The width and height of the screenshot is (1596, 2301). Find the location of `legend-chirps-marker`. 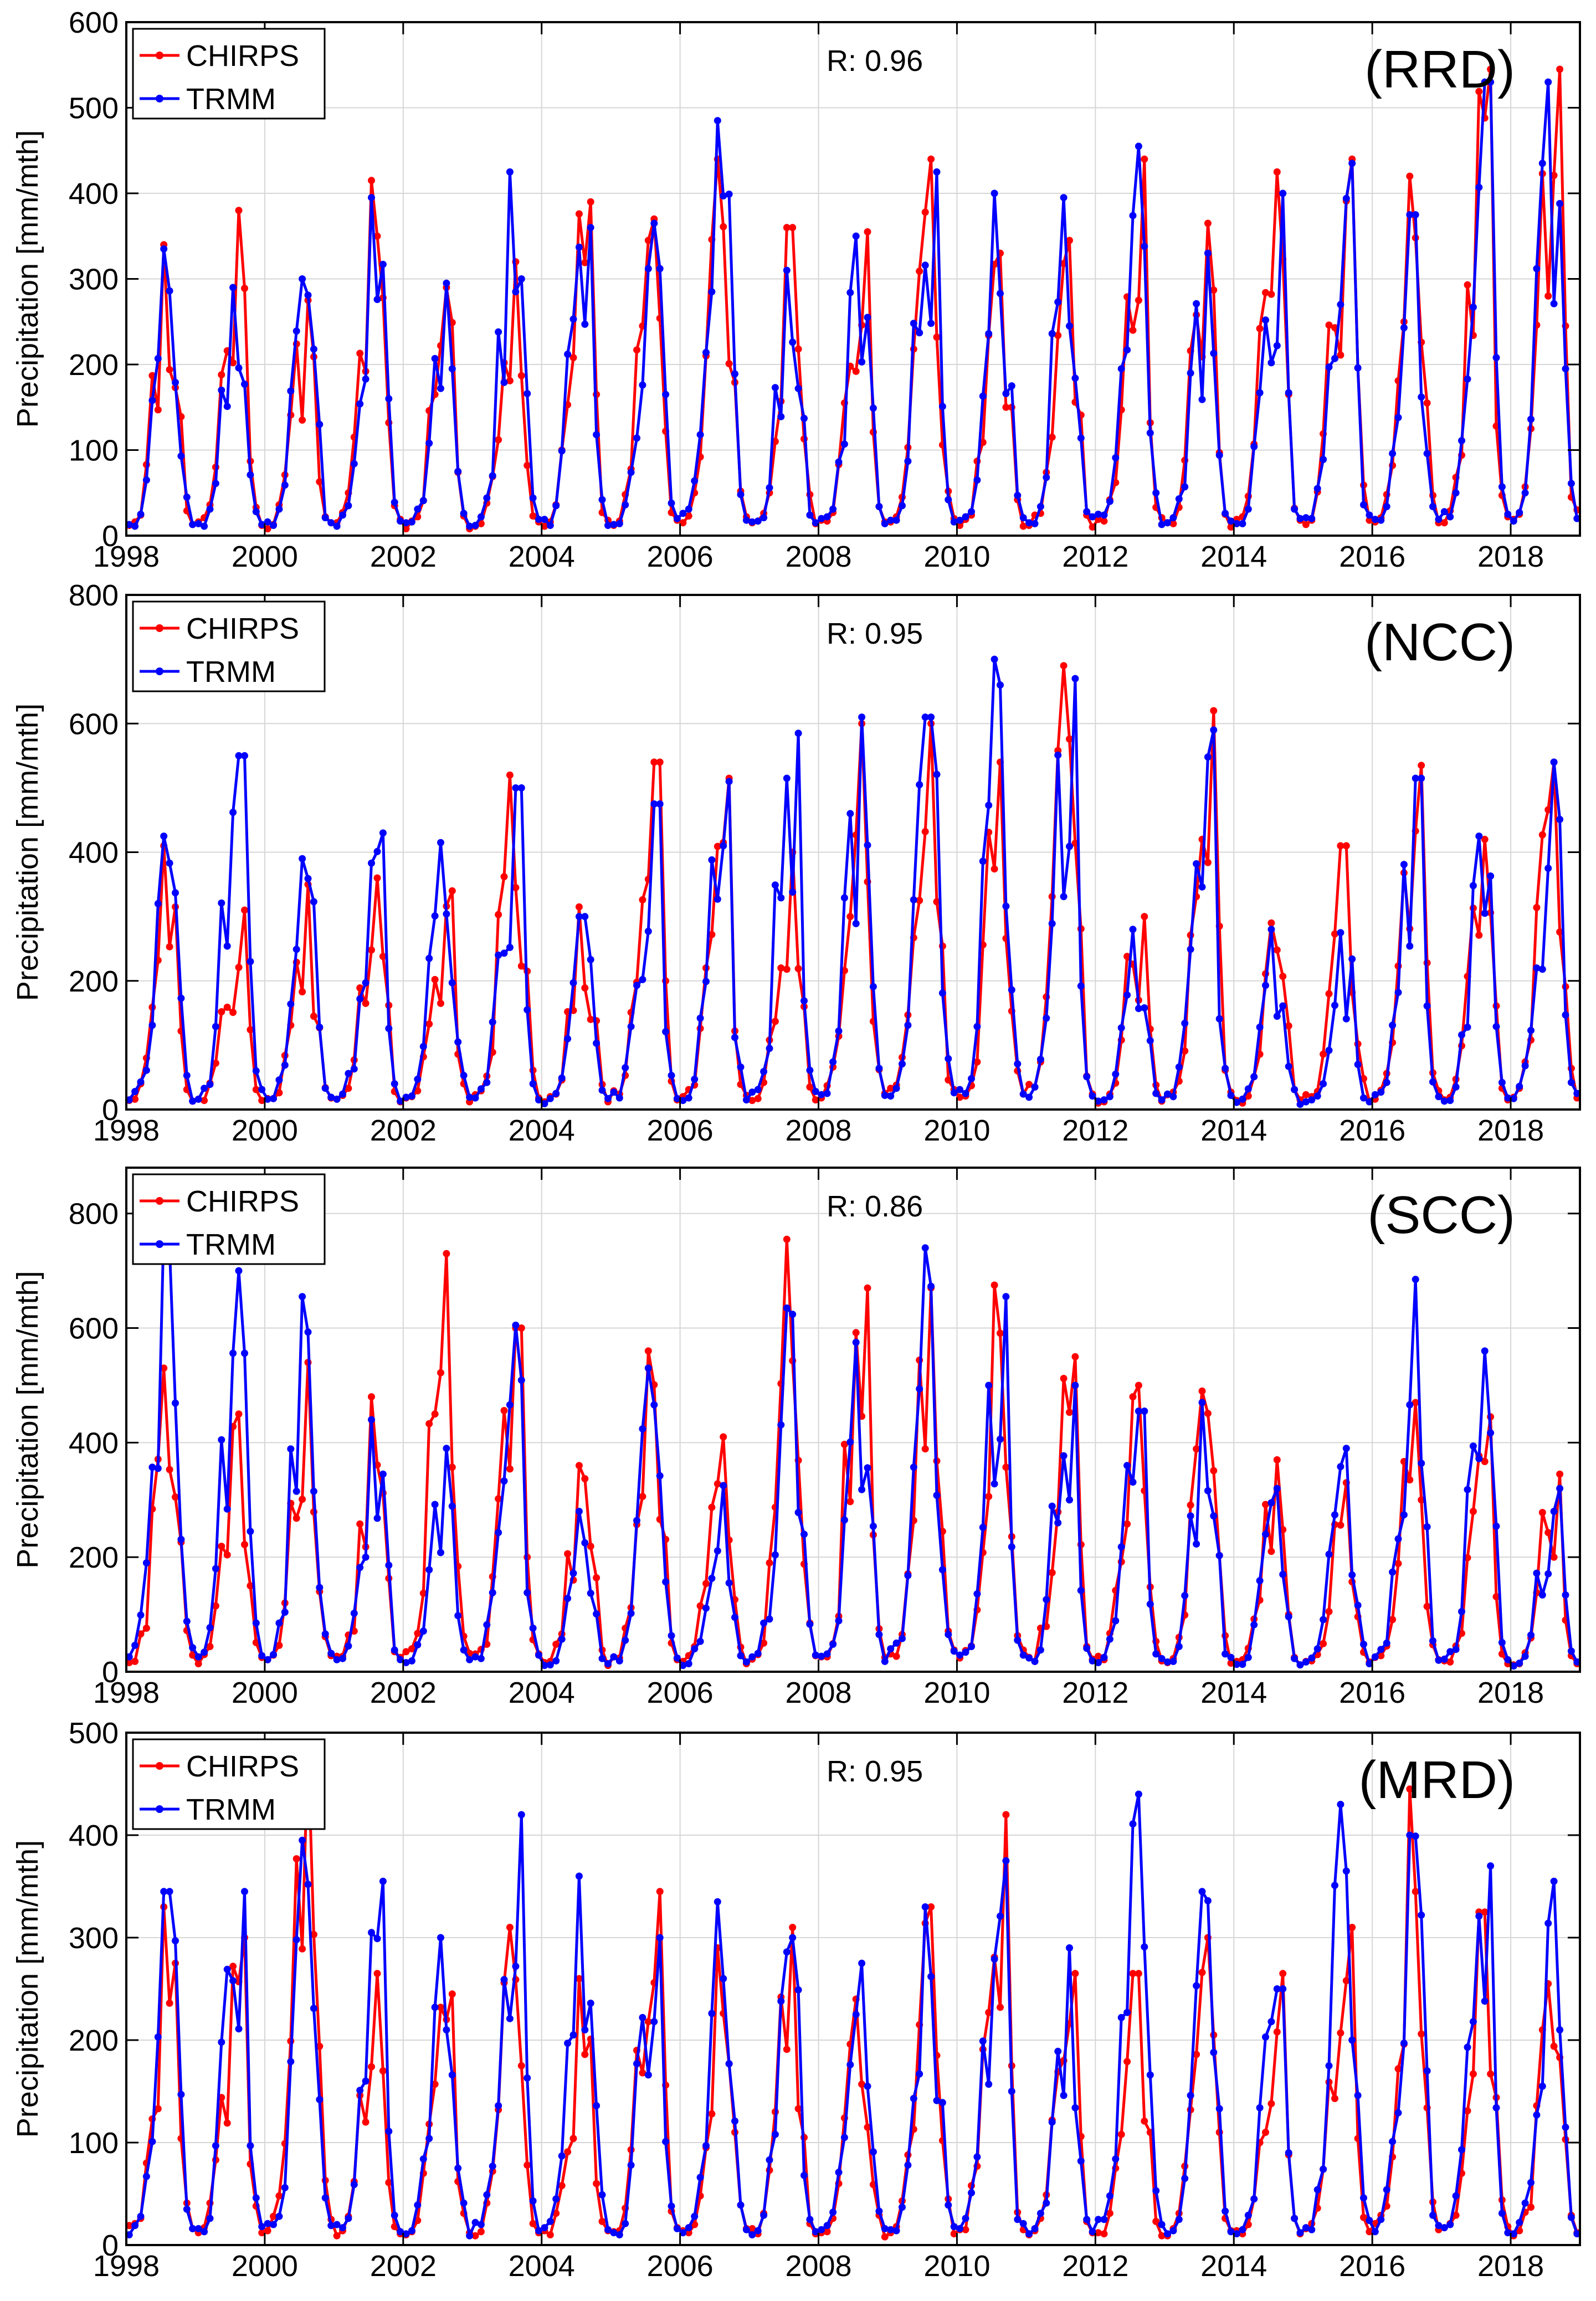

legend-chirps-marker is located at coordinates (160, 1766).